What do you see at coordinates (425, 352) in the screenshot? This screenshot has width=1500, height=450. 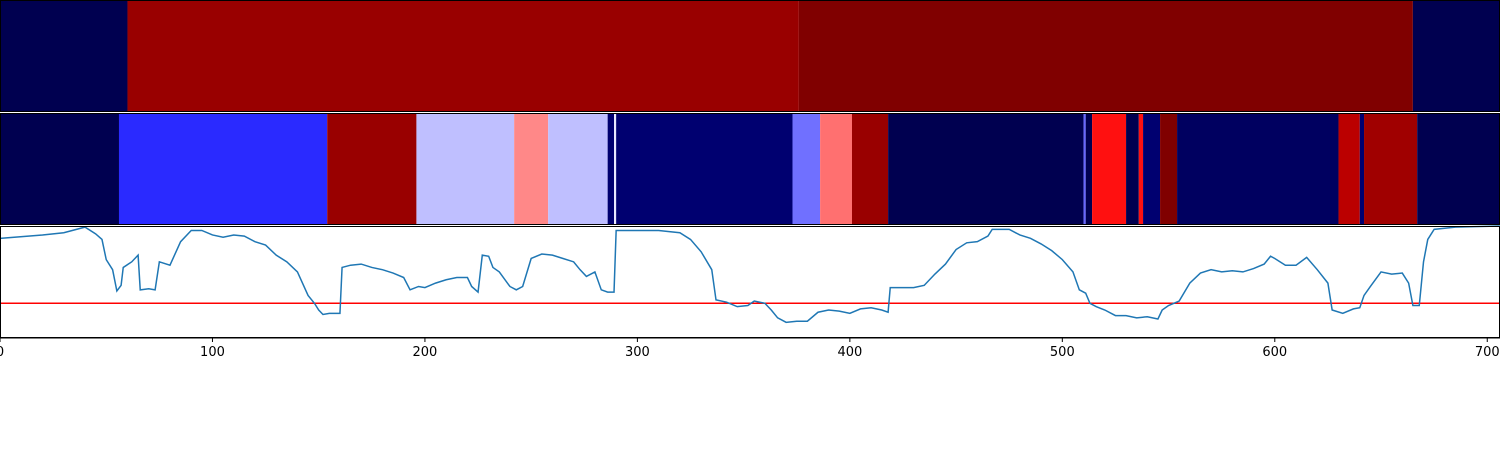 I see `x-tick-label: 200` at bounding box center [425, 352].